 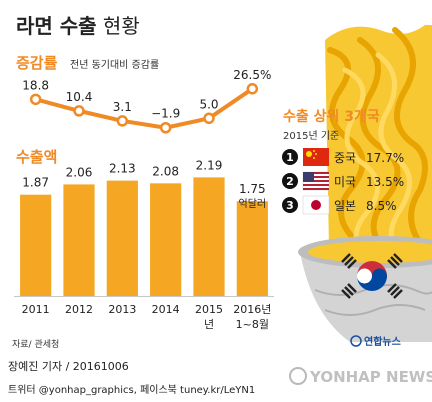 I want to click on brand-logo: 연합뉴스, so click(x=375, y=341).